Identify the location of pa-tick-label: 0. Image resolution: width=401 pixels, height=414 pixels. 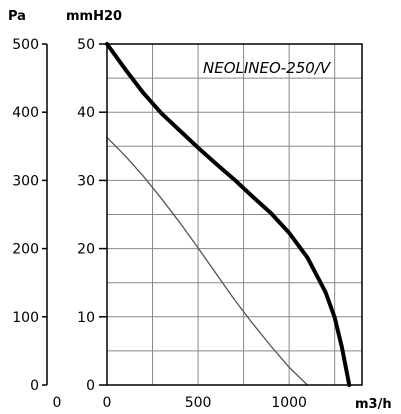
(34, 386).